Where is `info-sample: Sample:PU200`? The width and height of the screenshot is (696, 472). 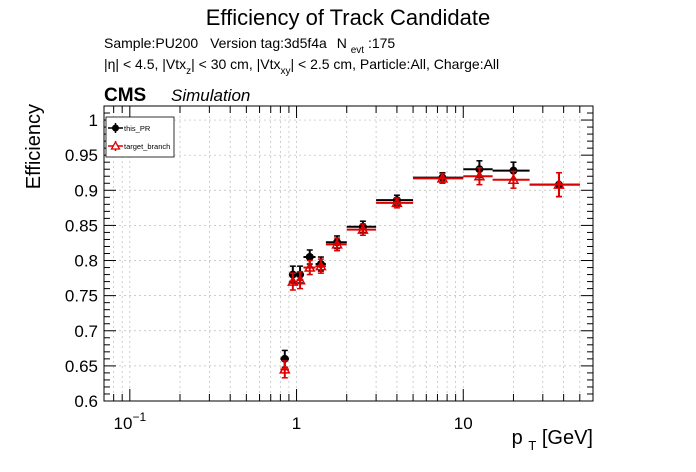 info-sample: Sample:PU200 is located at coordinates (151, 43).